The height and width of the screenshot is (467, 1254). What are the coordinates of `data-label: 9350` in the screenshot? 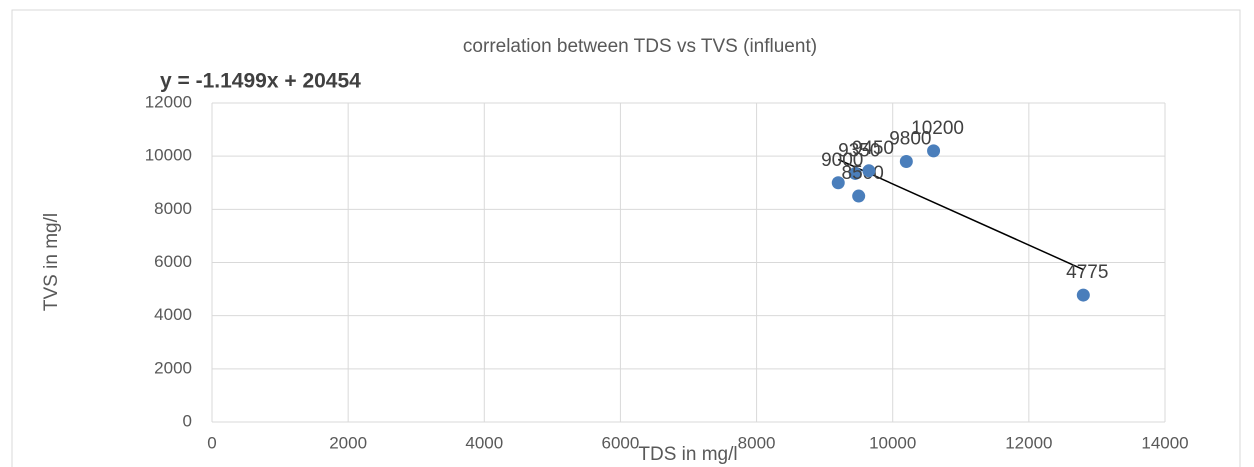 It's located at (859, 150).